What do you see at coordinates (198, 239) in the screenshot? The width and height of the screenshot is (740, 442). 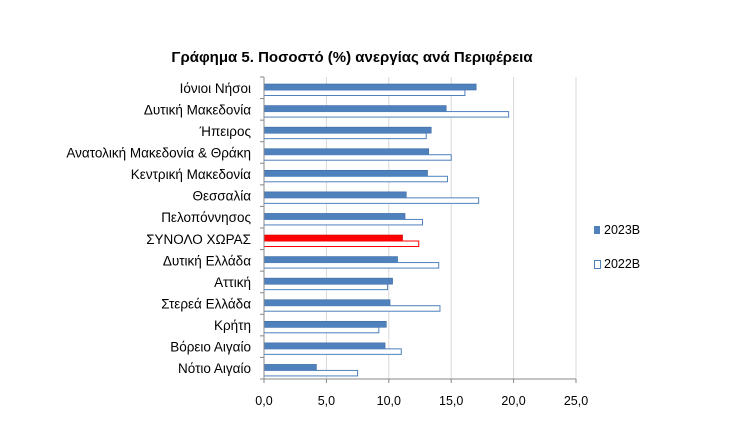 I see `category-label: ΣΥΝΟΛΟ ΧΩΡΑΣ` at bounding box center [198, 239].